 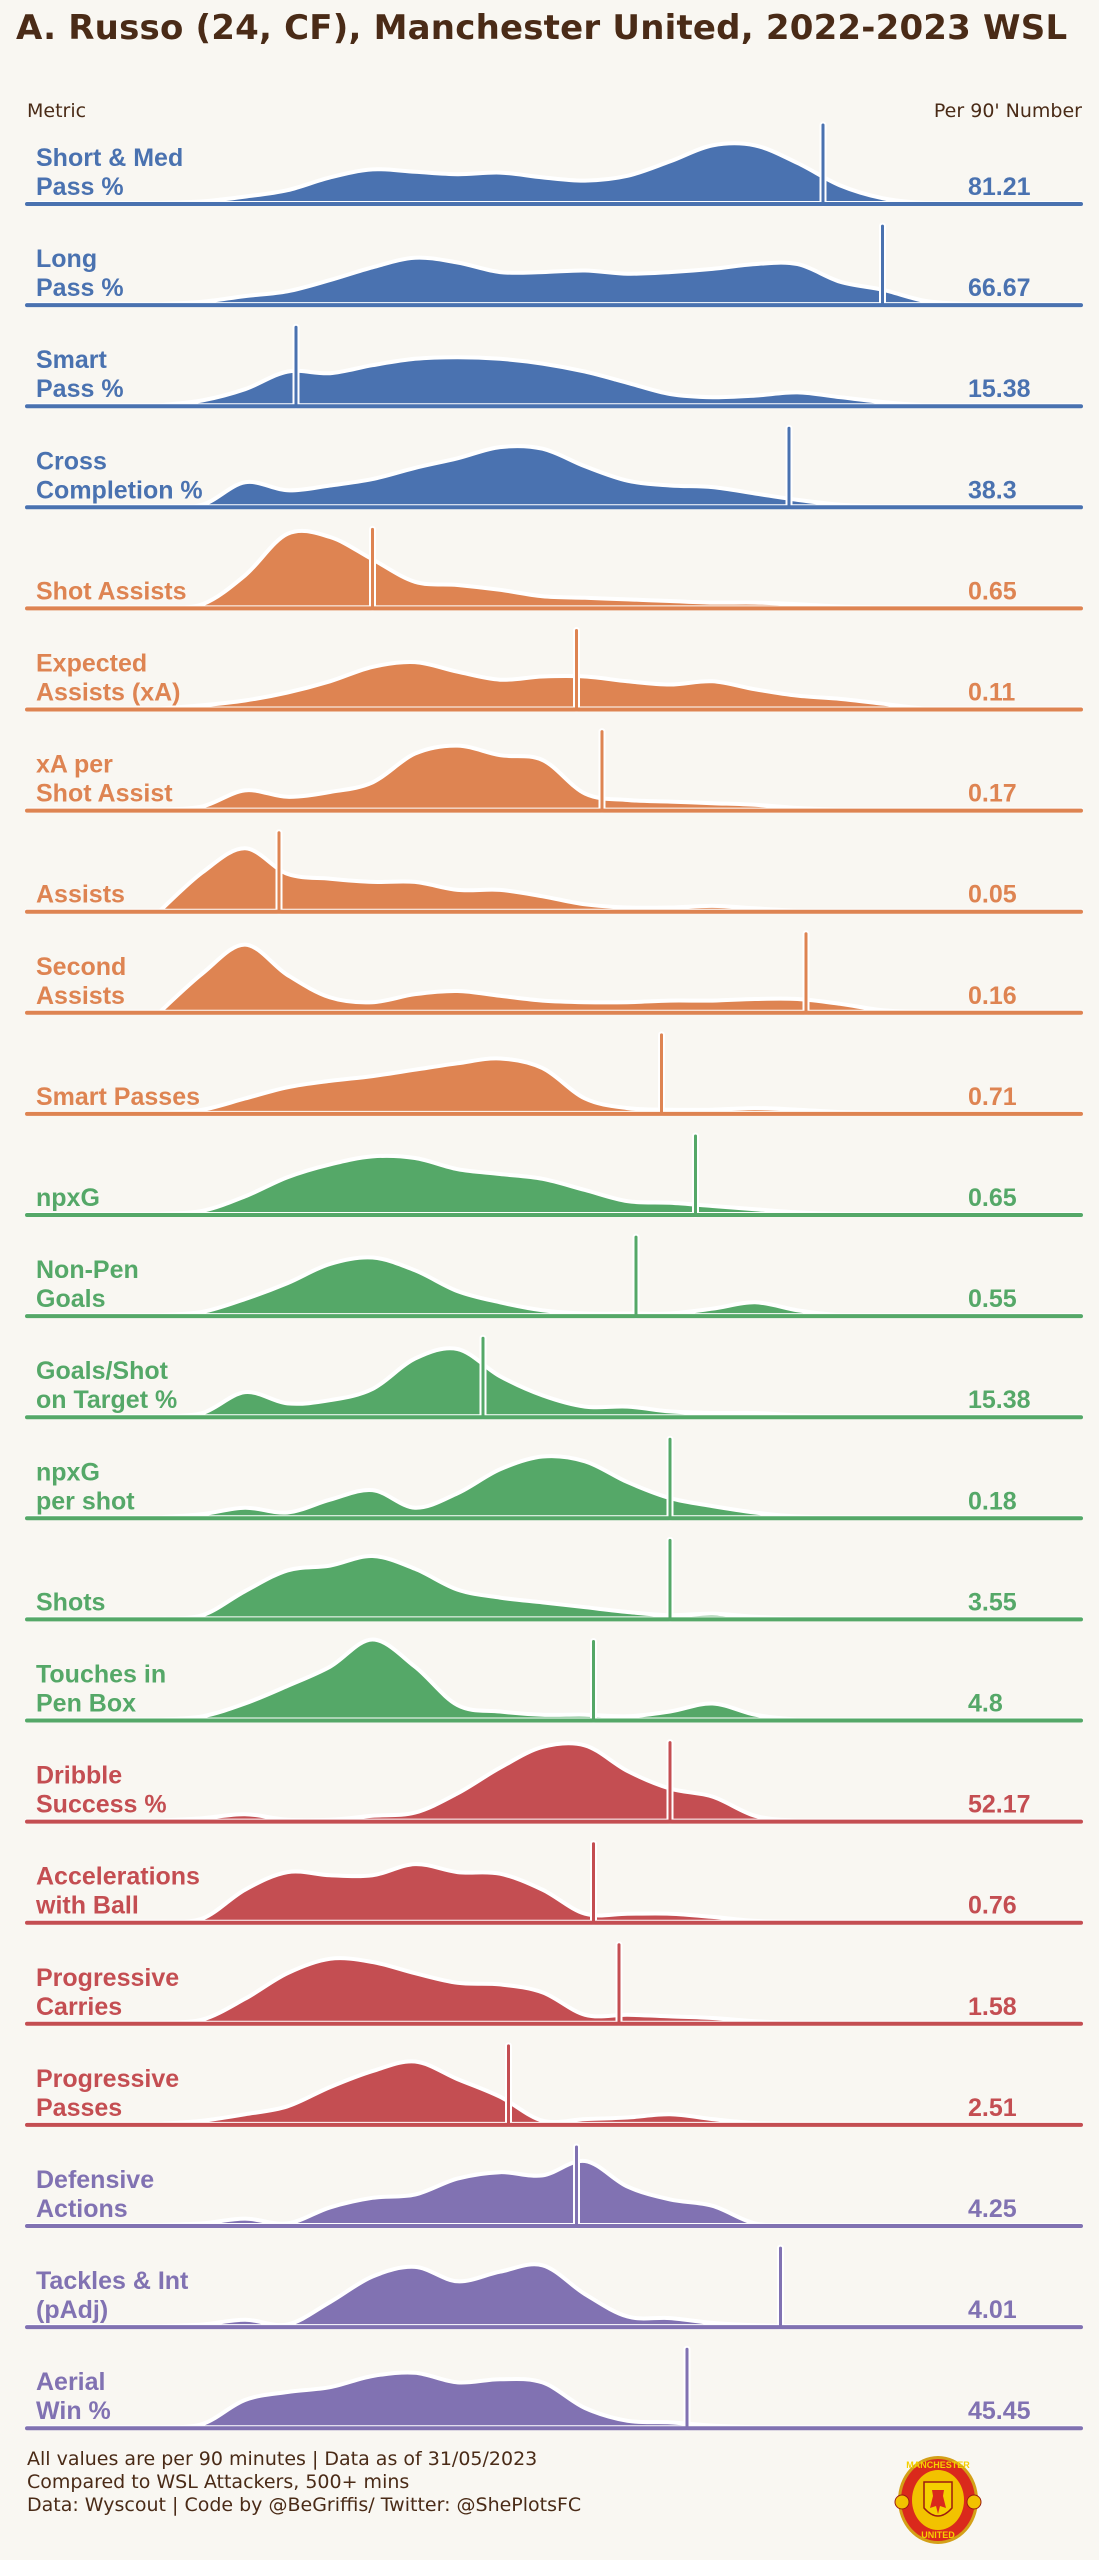 I want to click on metric-value: 81.21, so click(x=999, y=187).